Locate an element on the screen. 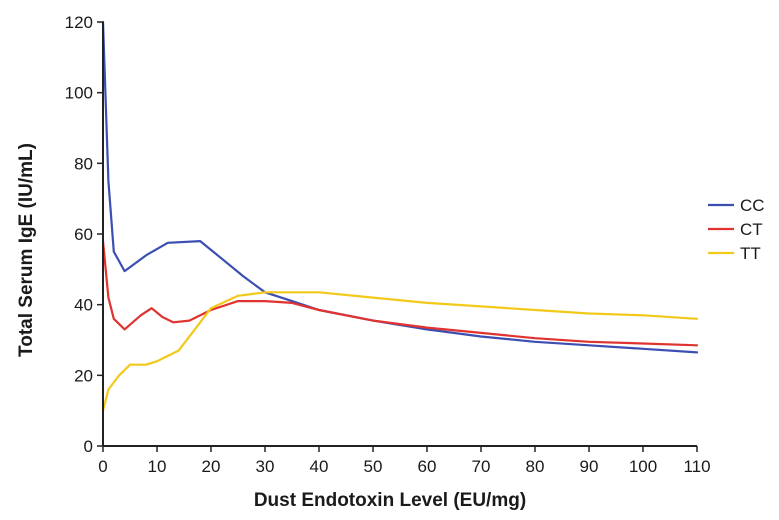  legend-label-tt: TT is located at coordinates (750, 253).